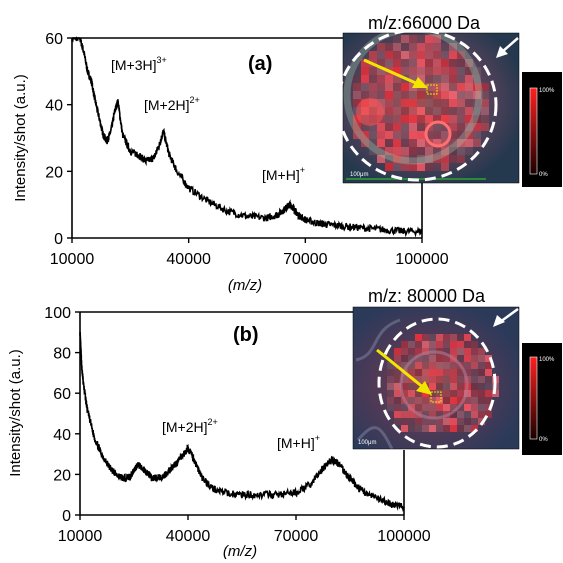  Describe the element at coordinates (54, 39) in the screenshot. I see `panel-a-y-tick-label: 60` at that location.